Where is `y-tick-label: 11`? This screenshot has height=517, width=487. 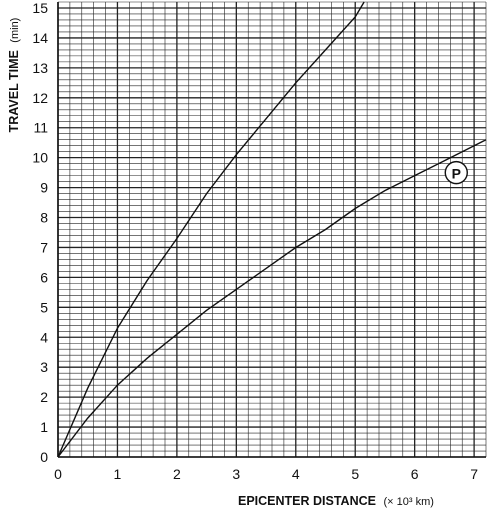 y-tick-label: 11 is located at coordinates (40, 128).